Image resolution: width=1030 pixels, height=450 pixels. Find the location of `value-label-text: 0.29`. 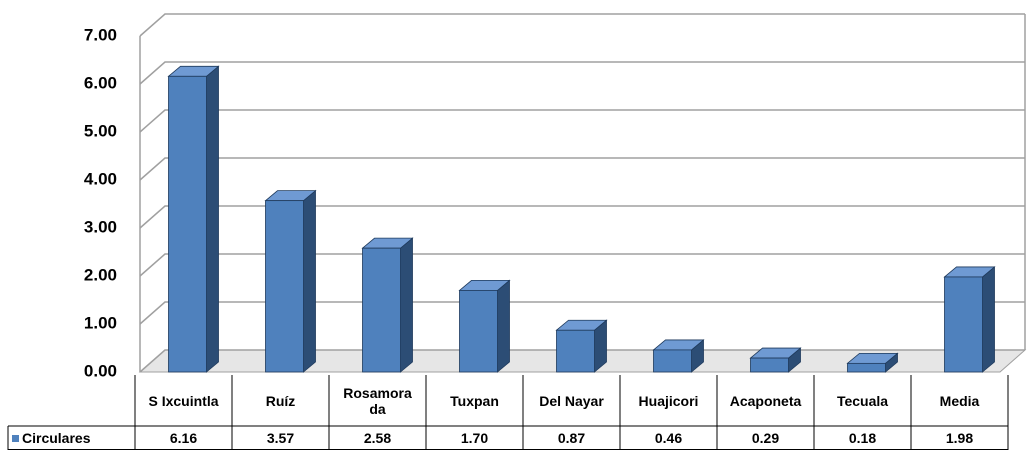

value-label-text: 0.29 is located at coordinates (765, 438).